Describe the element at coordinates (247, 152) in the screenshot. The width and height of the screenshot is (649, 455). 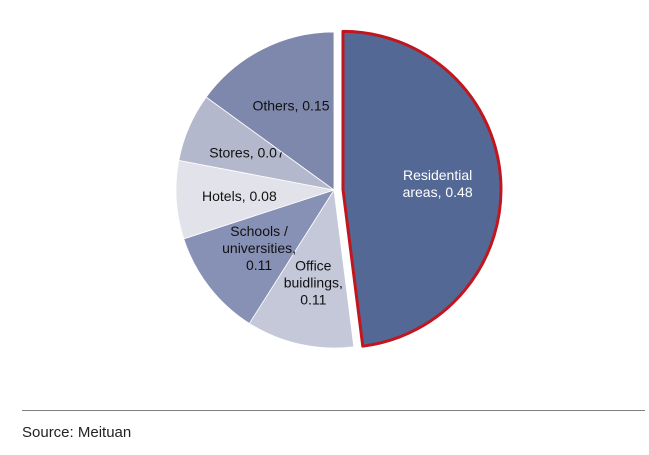
I see `slice-label-stores: Stores, 0.07` at that location.